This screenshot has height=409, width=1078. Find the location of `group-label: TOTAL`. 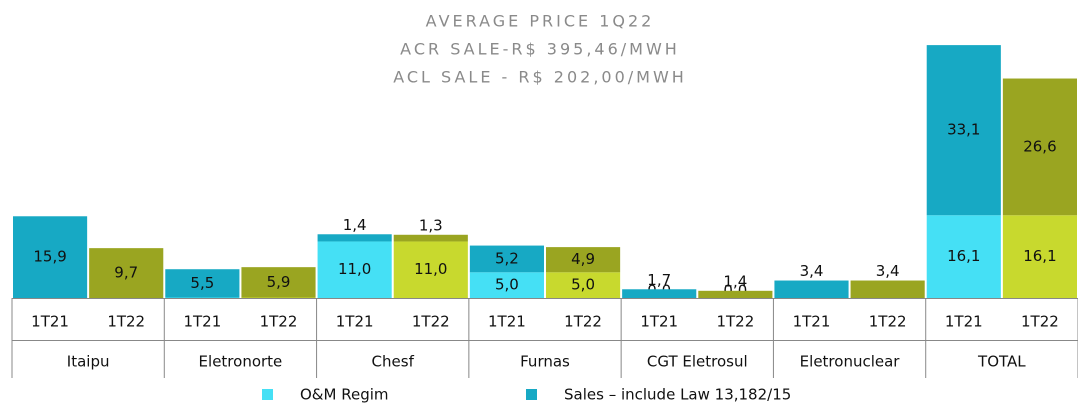

group-label: TOTAL is located at coordinates (1001, 362).